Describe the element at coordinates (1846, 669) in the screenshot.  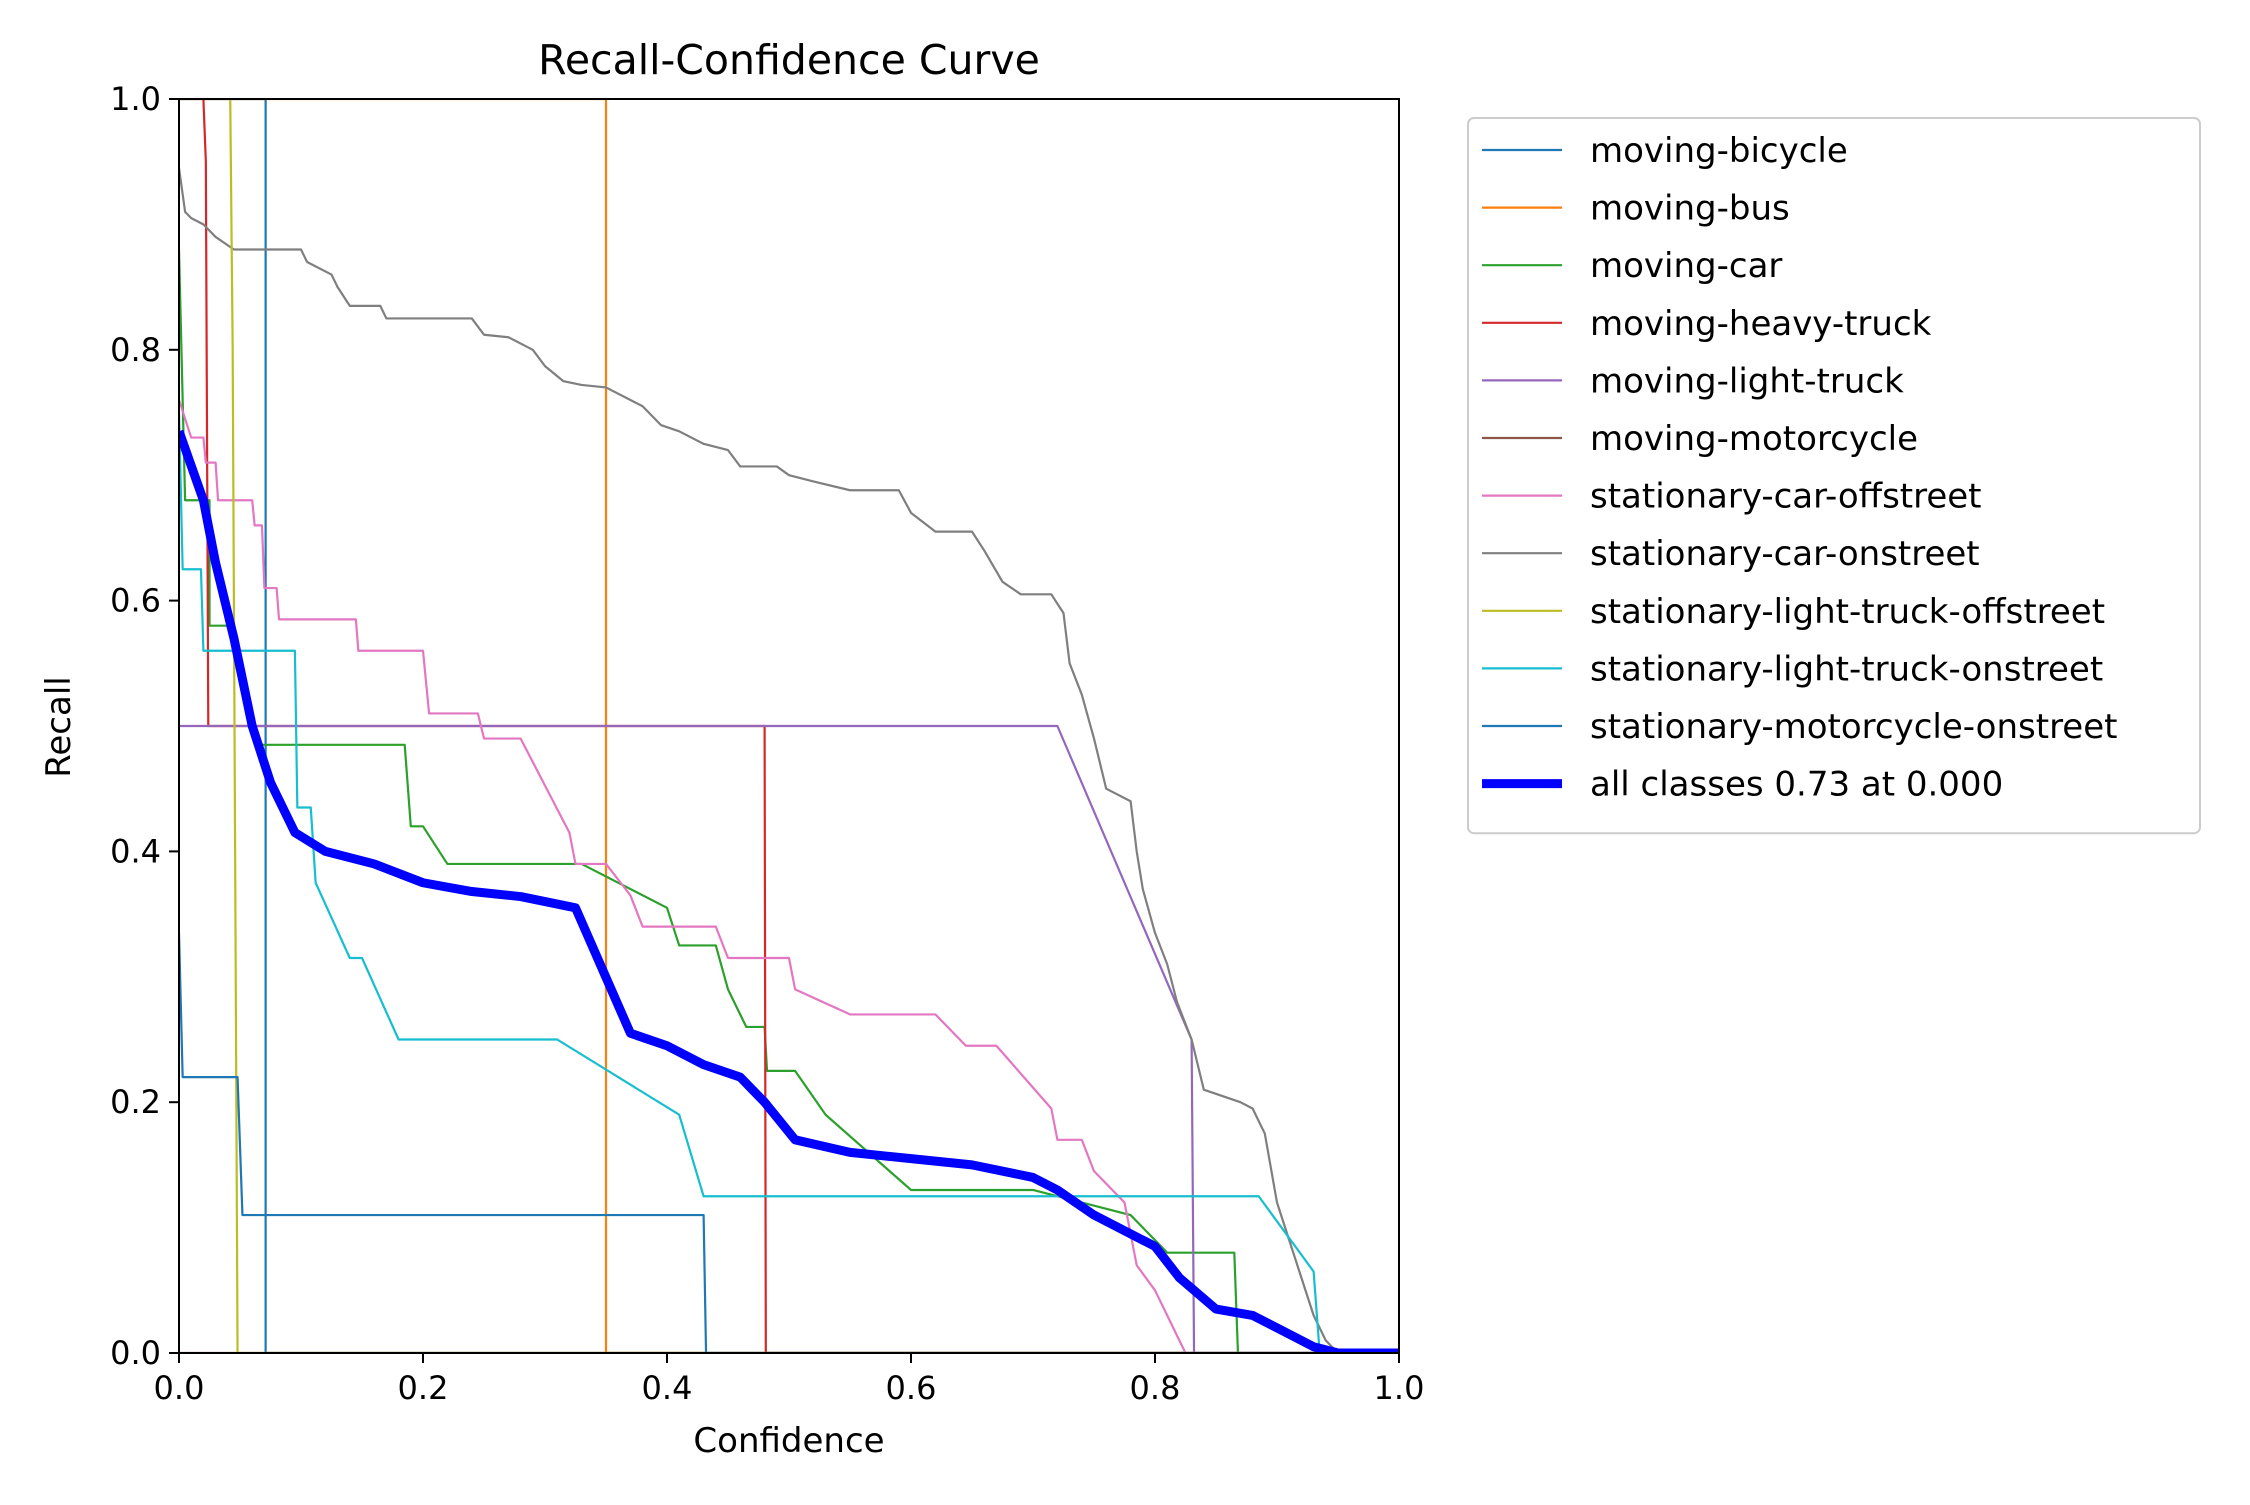
I see `legend-label: stationary-light-truck-onstreet` at that location.